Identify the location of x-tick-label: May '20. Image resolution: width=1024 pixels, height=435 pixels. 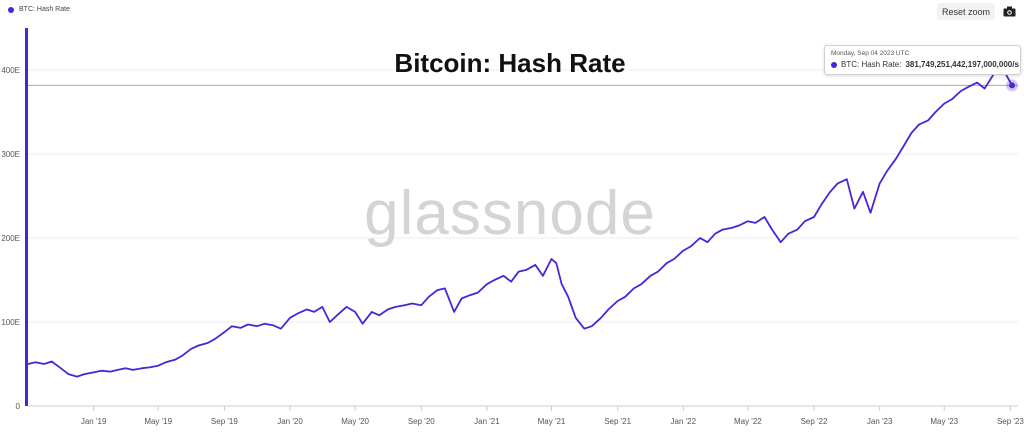
(355, 421).